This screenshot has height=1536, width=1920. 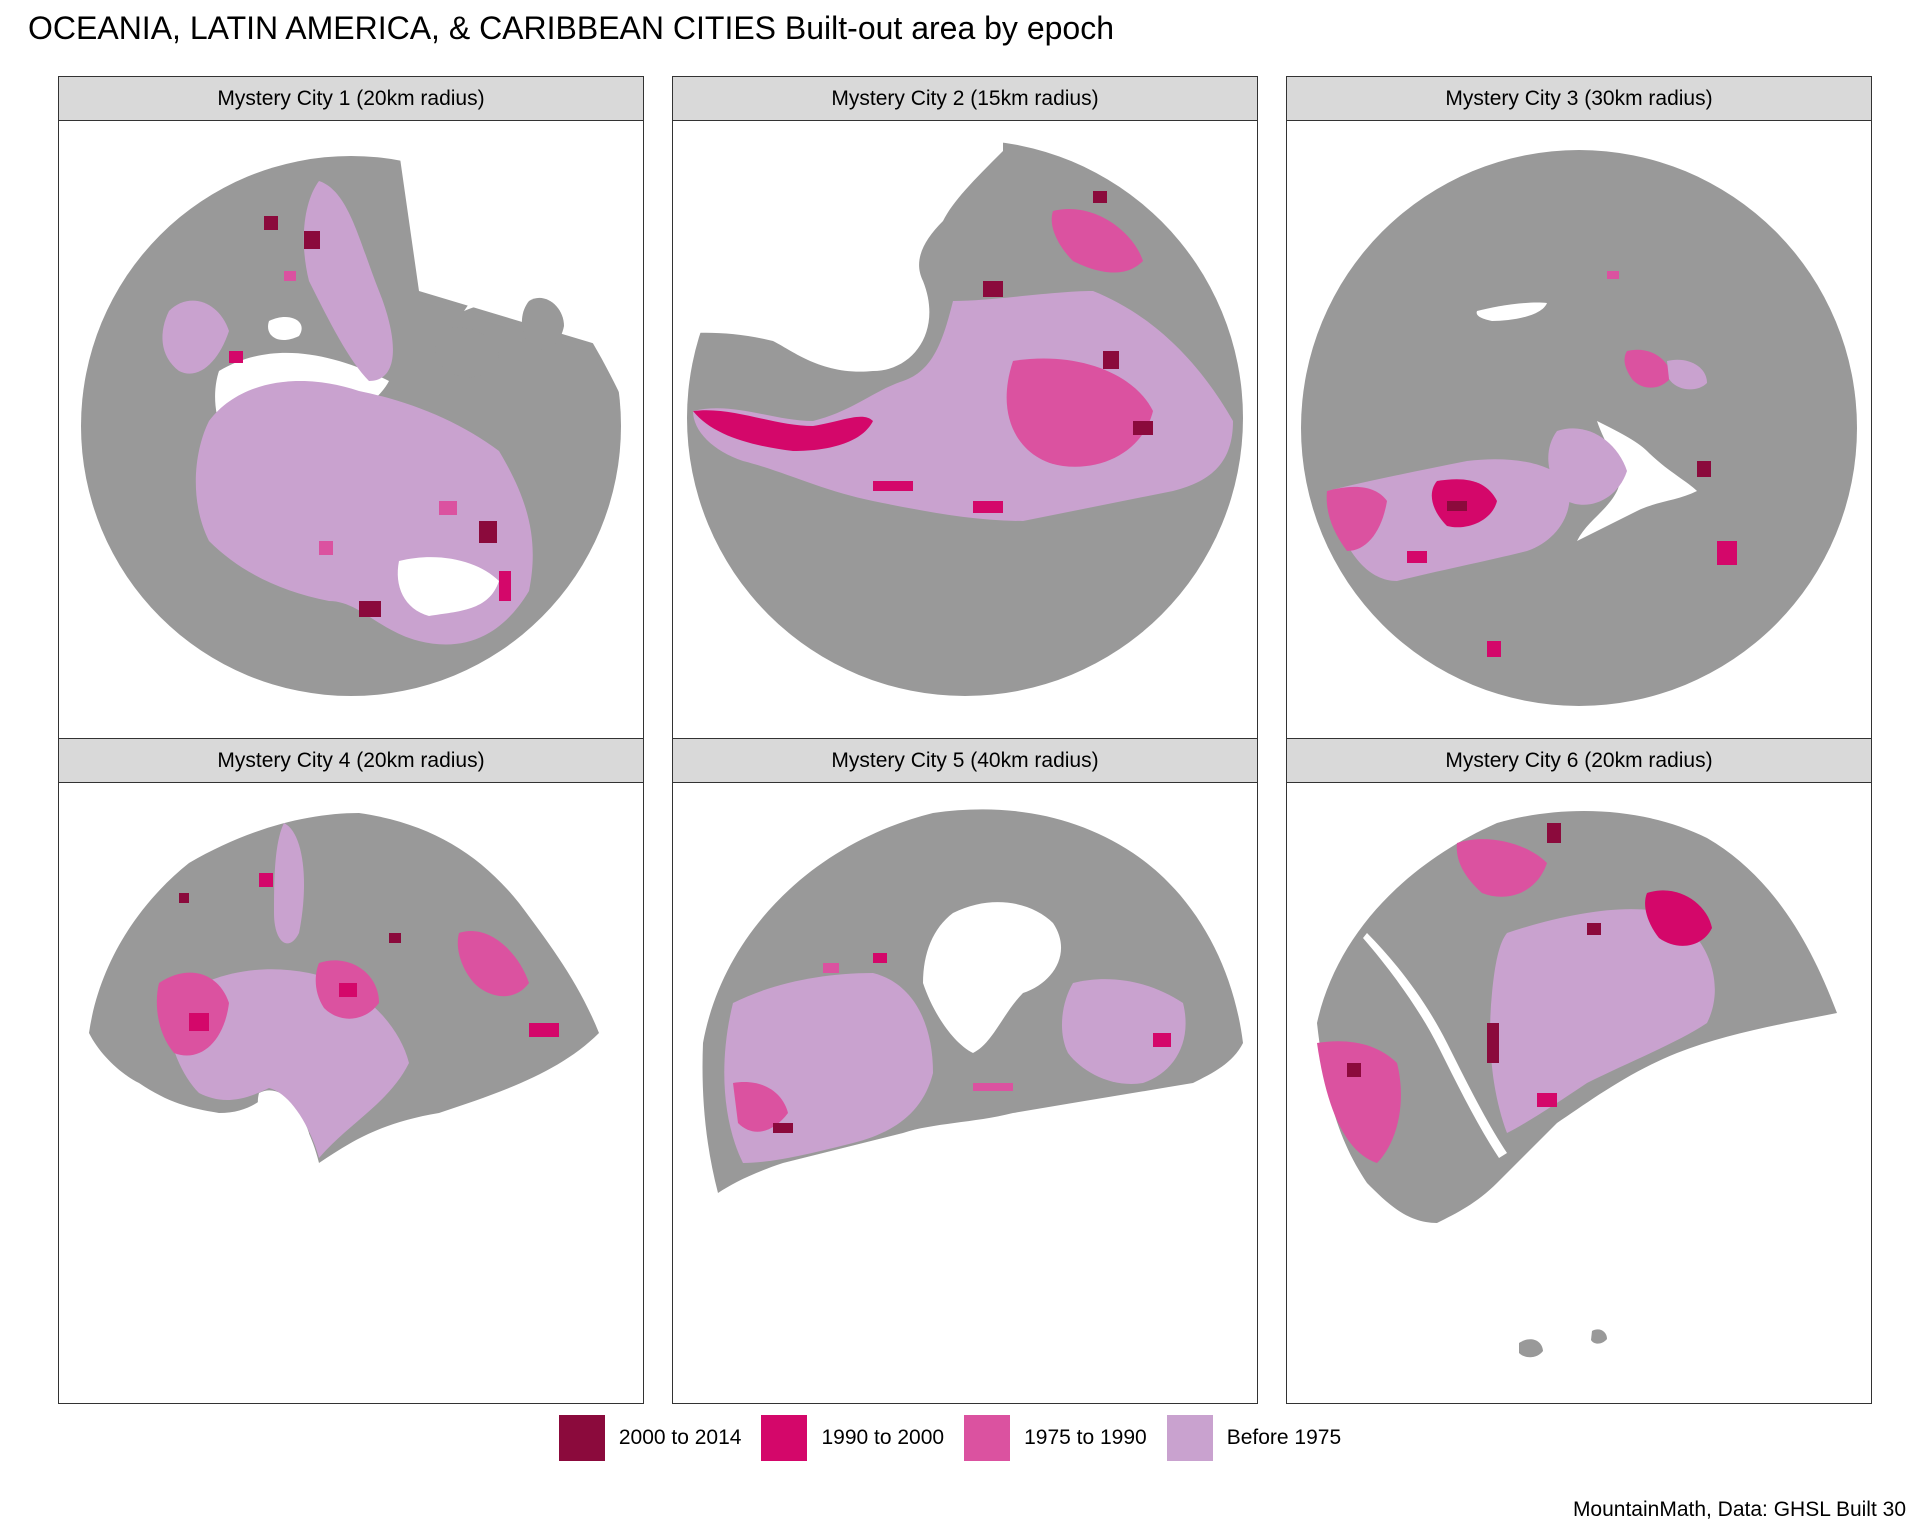 I want to click on panel-city-4: Mystery City 4 (20km radius), so click(x=351, y=1071).